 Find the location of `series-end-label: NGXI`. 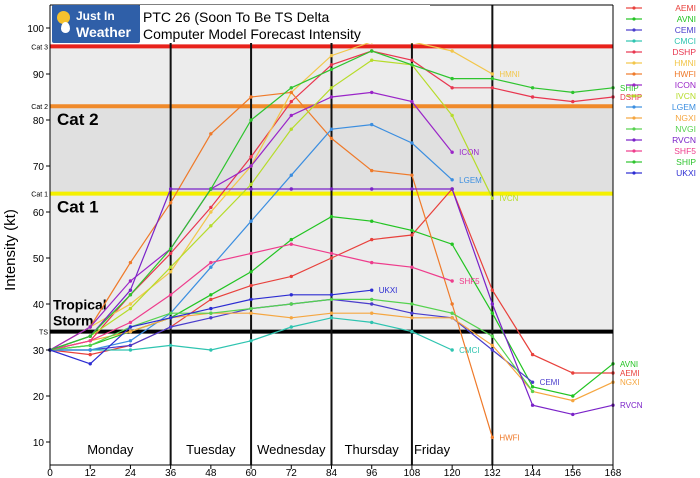

series-end-label: NGXI is located at coordinates (630, 382).